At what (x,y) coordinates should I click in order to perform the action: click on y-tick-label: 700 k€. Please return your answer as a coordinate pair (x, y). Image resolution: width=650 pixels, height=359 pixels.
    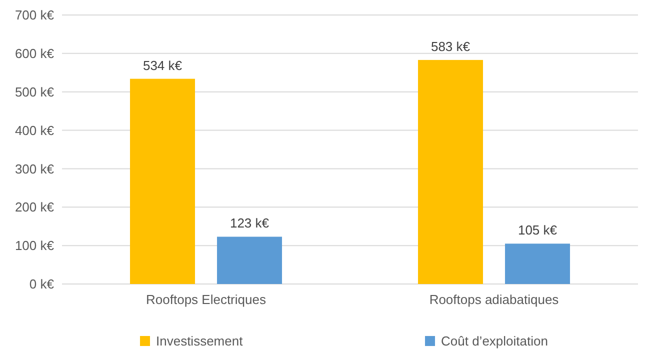
    Looking at the image, I should click on (34, 15).